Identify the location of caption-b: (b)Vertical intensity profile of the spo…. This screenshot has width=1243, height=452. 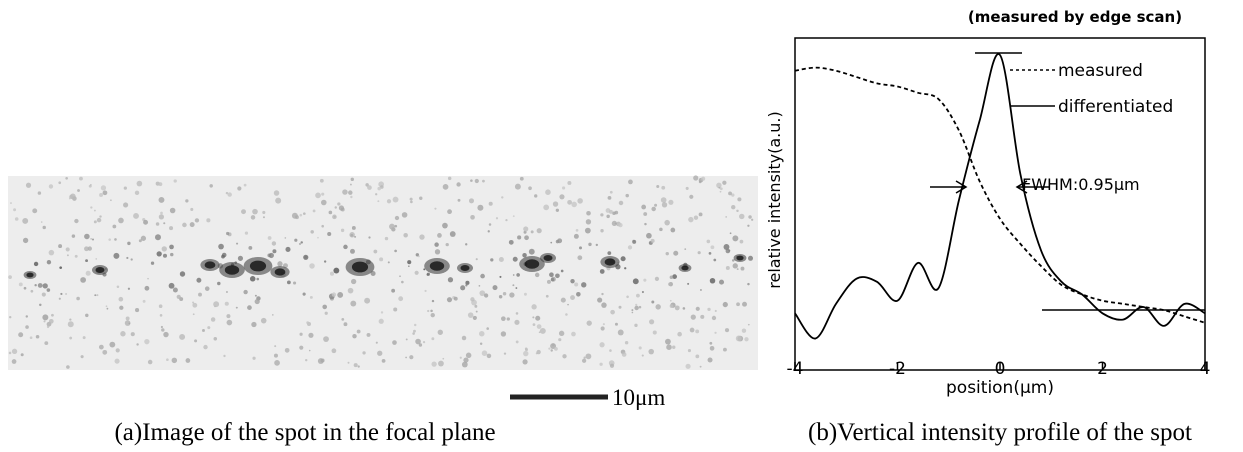
(1000, 432).